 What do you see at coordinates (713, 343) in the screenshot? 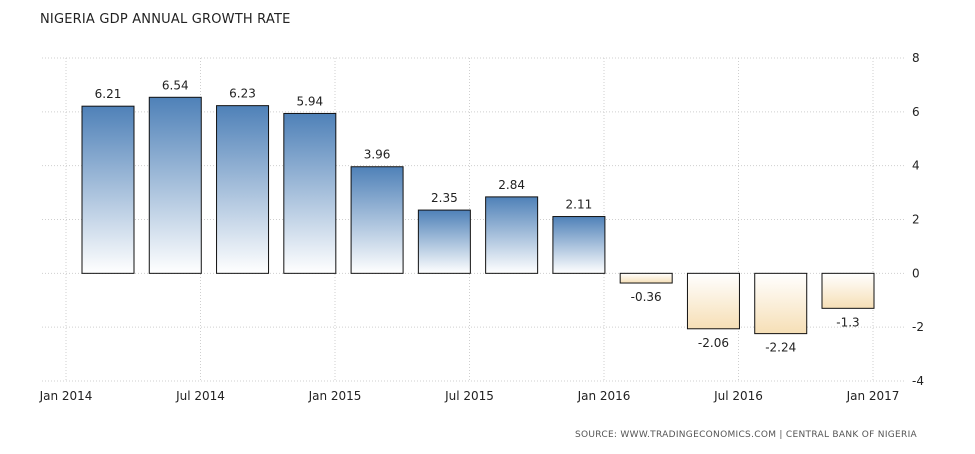
I see `bar-value-label: -2.06` at bounding box center [713, 343].